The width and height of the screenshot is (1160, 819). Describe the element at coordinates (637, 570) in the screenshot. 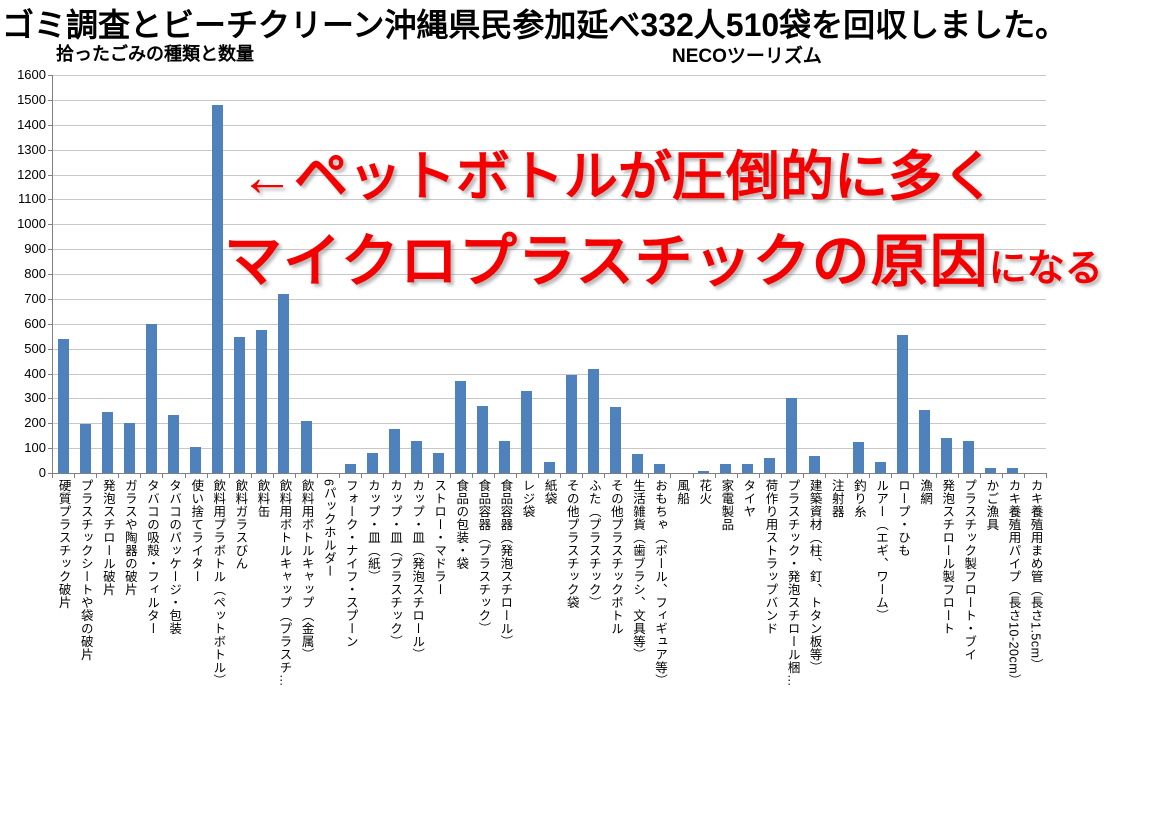

I see `x-axis-label-text: 生活雑貨（歯ブラシ、文具等）` at that location.